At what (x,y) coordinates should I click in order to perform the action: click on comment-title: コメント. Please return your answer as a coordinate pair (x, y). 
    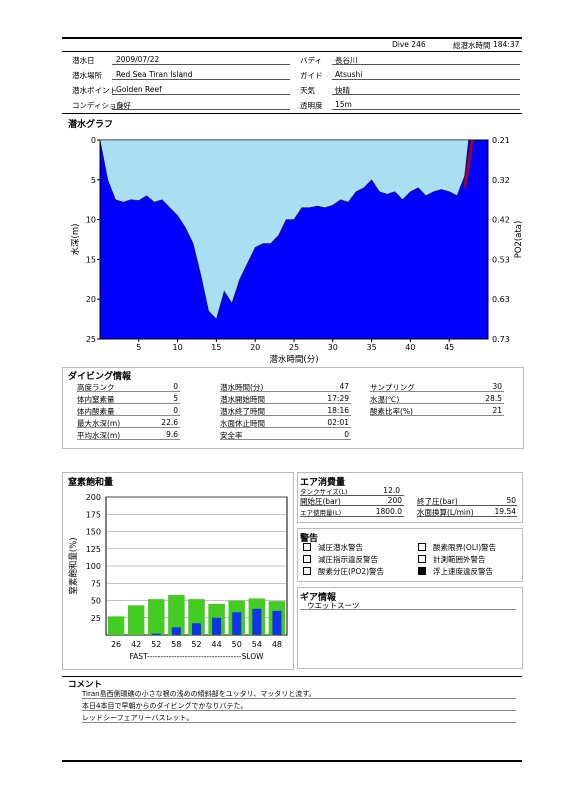
    Looking at the image, I should click on (85, 685).